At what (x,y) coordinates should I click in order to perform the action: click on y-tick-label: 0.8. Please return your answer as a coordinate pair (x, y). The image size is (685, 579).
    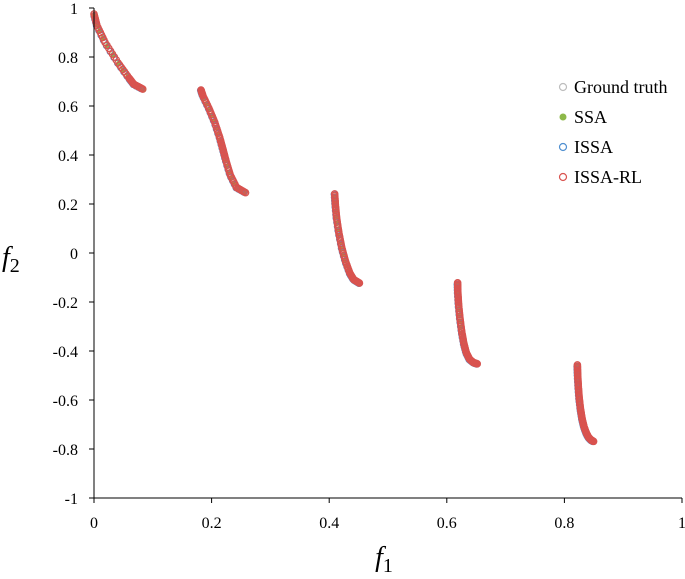
    Looking at the image, I should click on (68, 58).